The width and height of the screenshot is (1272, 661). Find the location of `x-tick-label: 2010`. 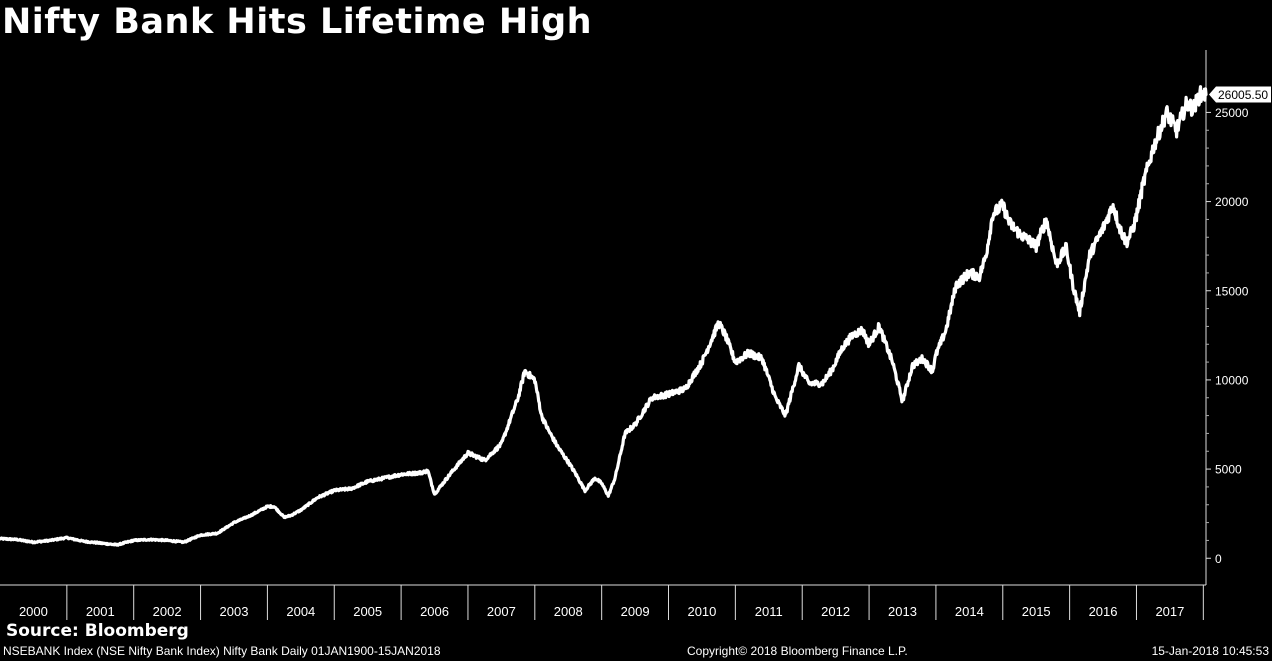

x-tick-label: 2010 is located at coordinates (701, 611).